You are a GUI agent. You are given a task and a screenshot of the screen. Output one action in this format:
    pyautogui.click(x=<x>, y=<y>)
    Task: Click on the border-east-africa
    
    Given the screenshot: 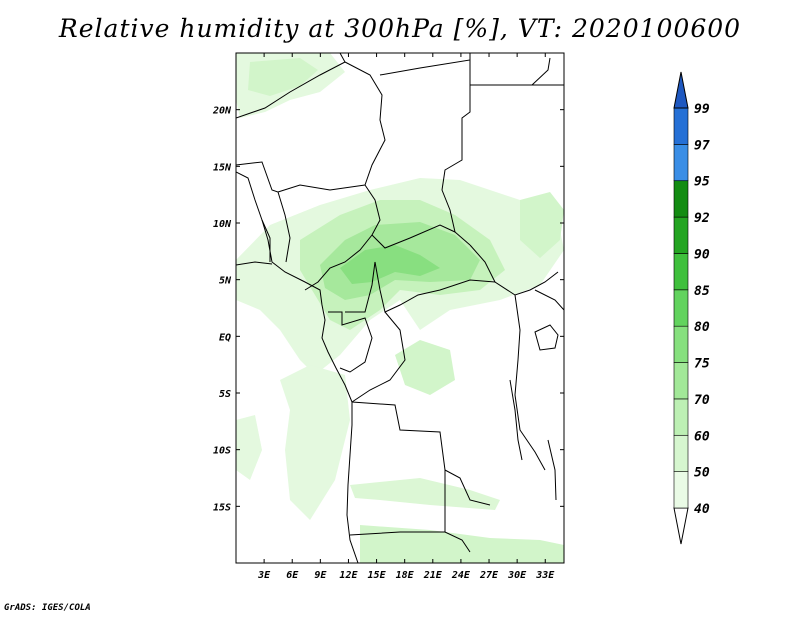 What is the action you would take?
    pyautogui.click(x=549, y=300)
    